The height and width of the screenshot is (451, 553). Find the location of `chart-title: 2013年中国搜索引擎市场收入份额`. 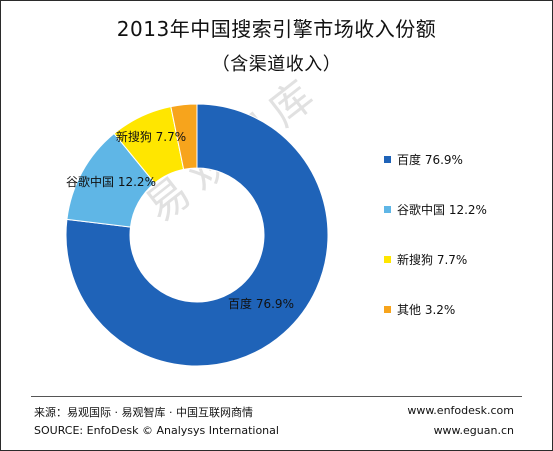

chart-title: 2013年中国搜索引擎市场收入份额 is located at coordinates (276, 29).